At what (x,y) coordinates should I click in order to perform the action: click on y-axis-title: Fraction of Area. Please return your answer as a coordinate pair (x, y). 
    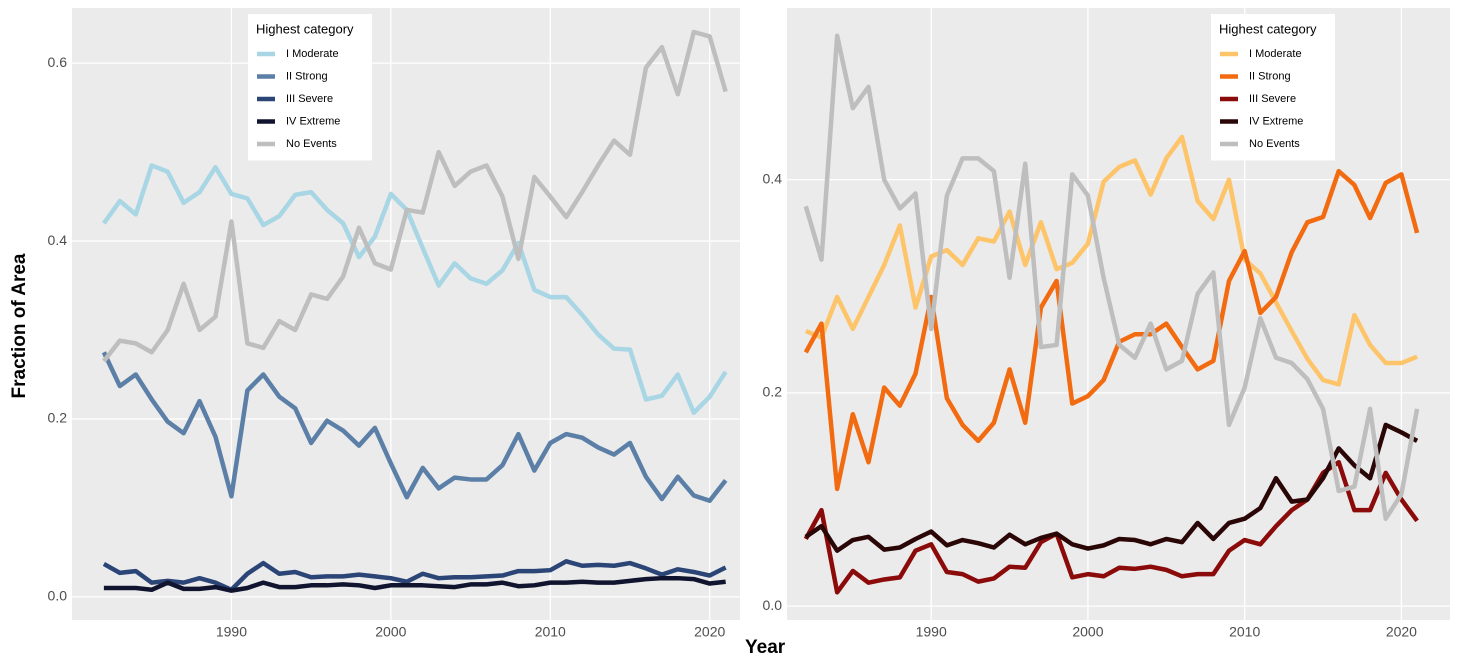
    Looking at the image, I should click on (19, 325).